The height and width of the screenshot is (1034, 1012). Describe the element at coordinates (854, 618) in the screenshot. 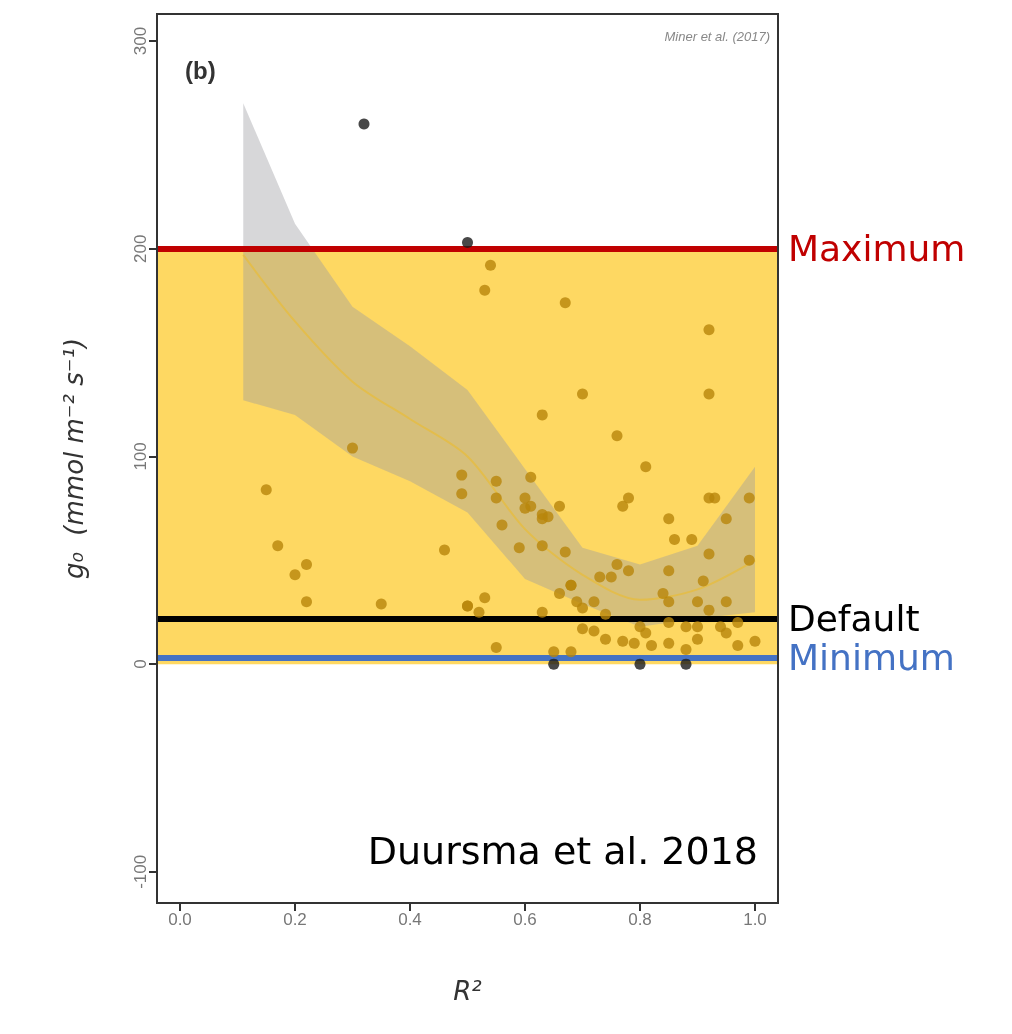

I see `ref-line-label: Default` at that location.